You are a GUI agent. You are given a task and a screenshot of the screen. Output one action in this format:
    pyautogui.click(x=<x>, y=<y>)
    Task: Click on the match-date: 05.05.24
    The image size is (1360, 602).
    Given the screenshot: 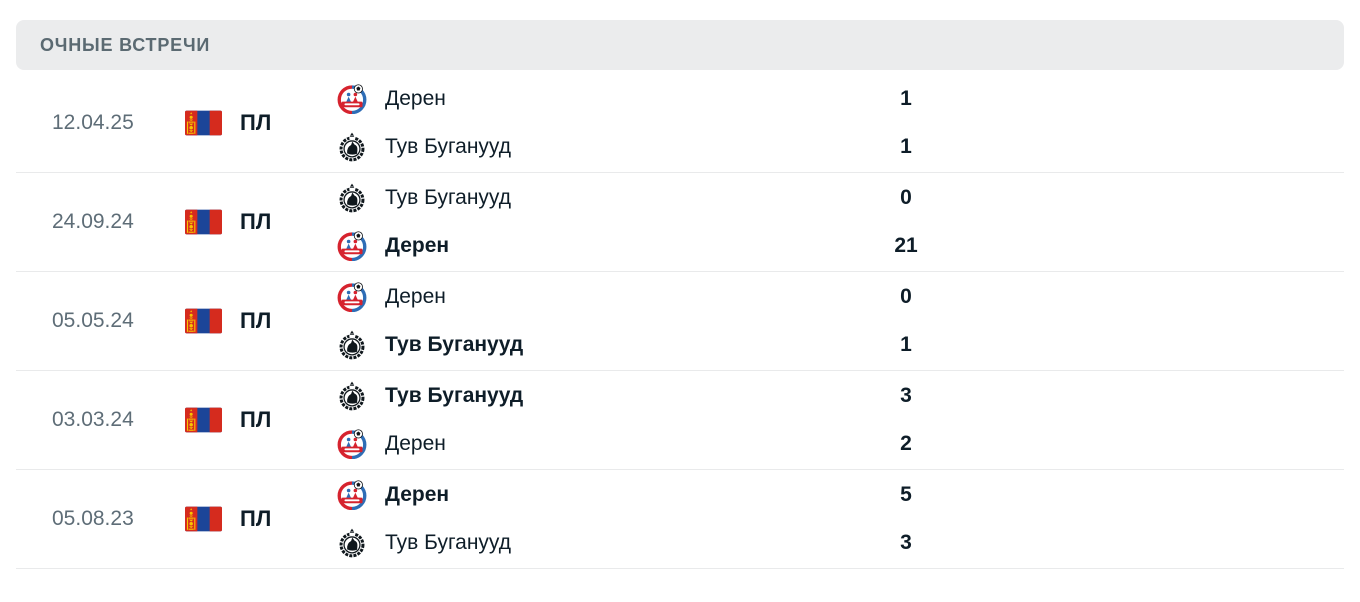 What is the action you would take?
    pyautogui.click(x=93, y=320)
    